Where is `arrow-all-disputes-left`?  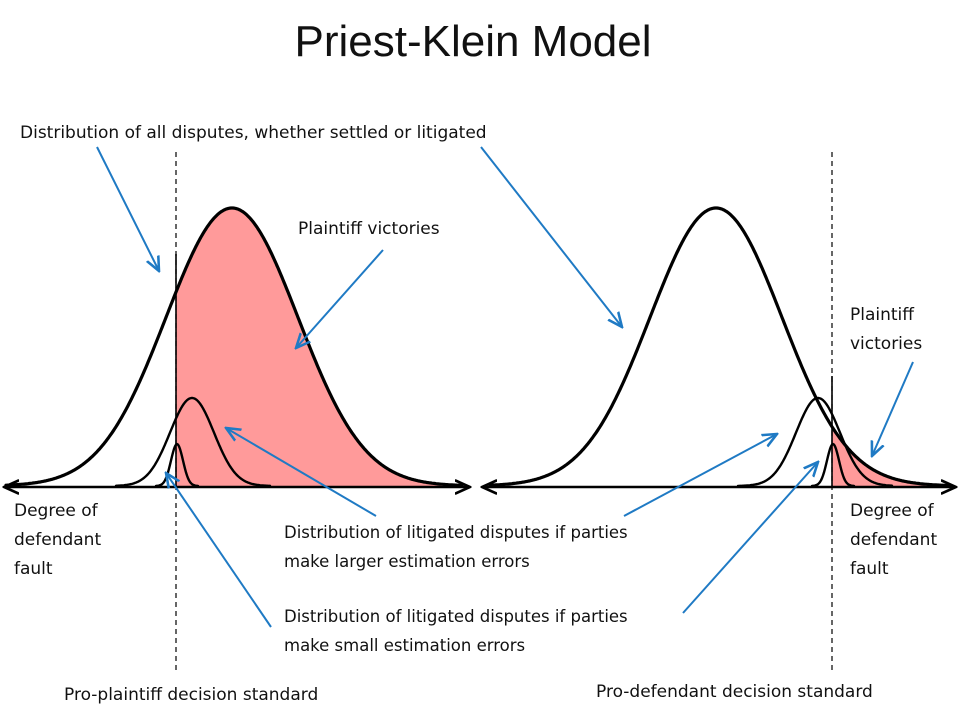
arrow-all-disputes-left is located at coordinates (127, 208).